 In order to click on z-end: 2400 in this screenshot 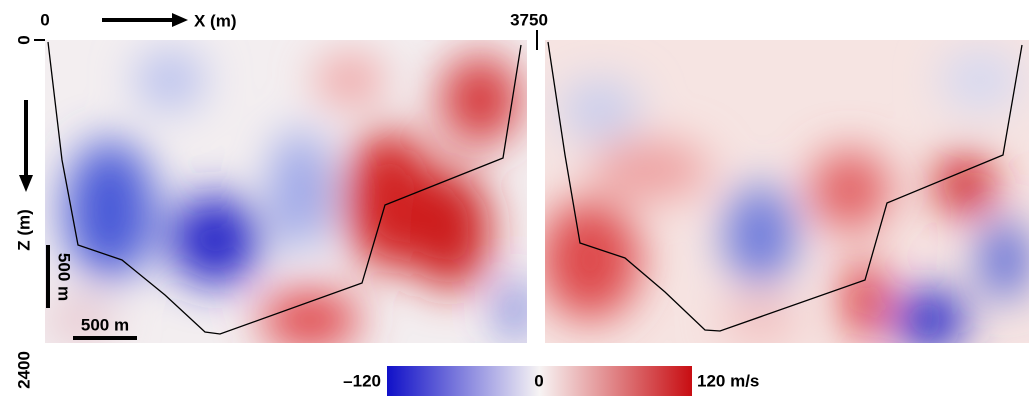, I will do `click(23, 370)`.